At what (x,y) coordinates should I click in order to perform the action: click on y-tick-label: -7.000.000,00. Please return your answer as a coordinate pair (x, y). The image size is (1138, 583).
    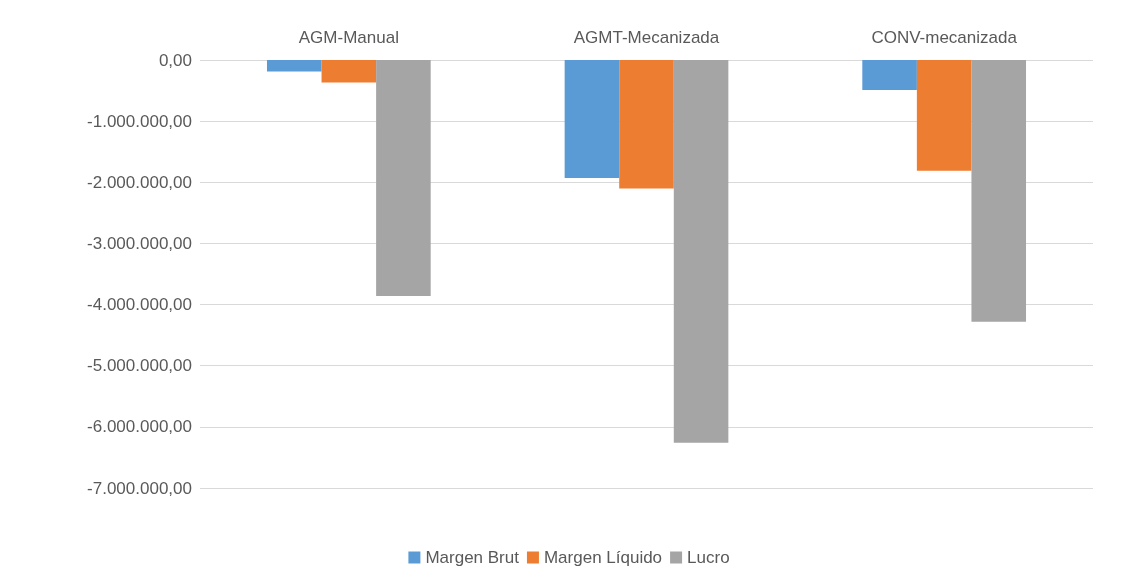
    Looking at the image, I should click on (139, 488).